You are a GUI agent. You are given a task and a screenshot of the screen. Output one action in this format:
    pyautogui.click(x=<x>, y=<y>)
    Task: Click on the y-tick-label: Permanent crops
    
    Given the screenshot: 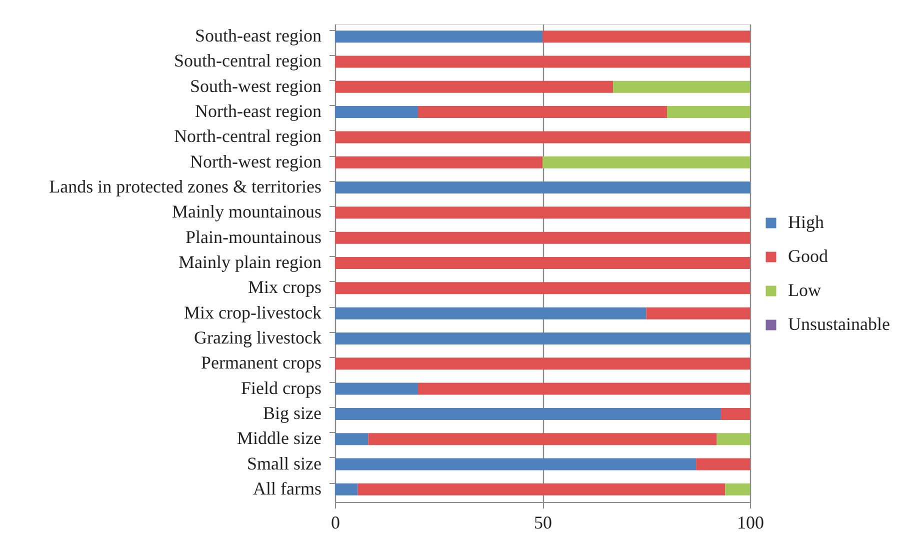 What is the action you would take?
    pyautogui.click(x=261, y=362)
    